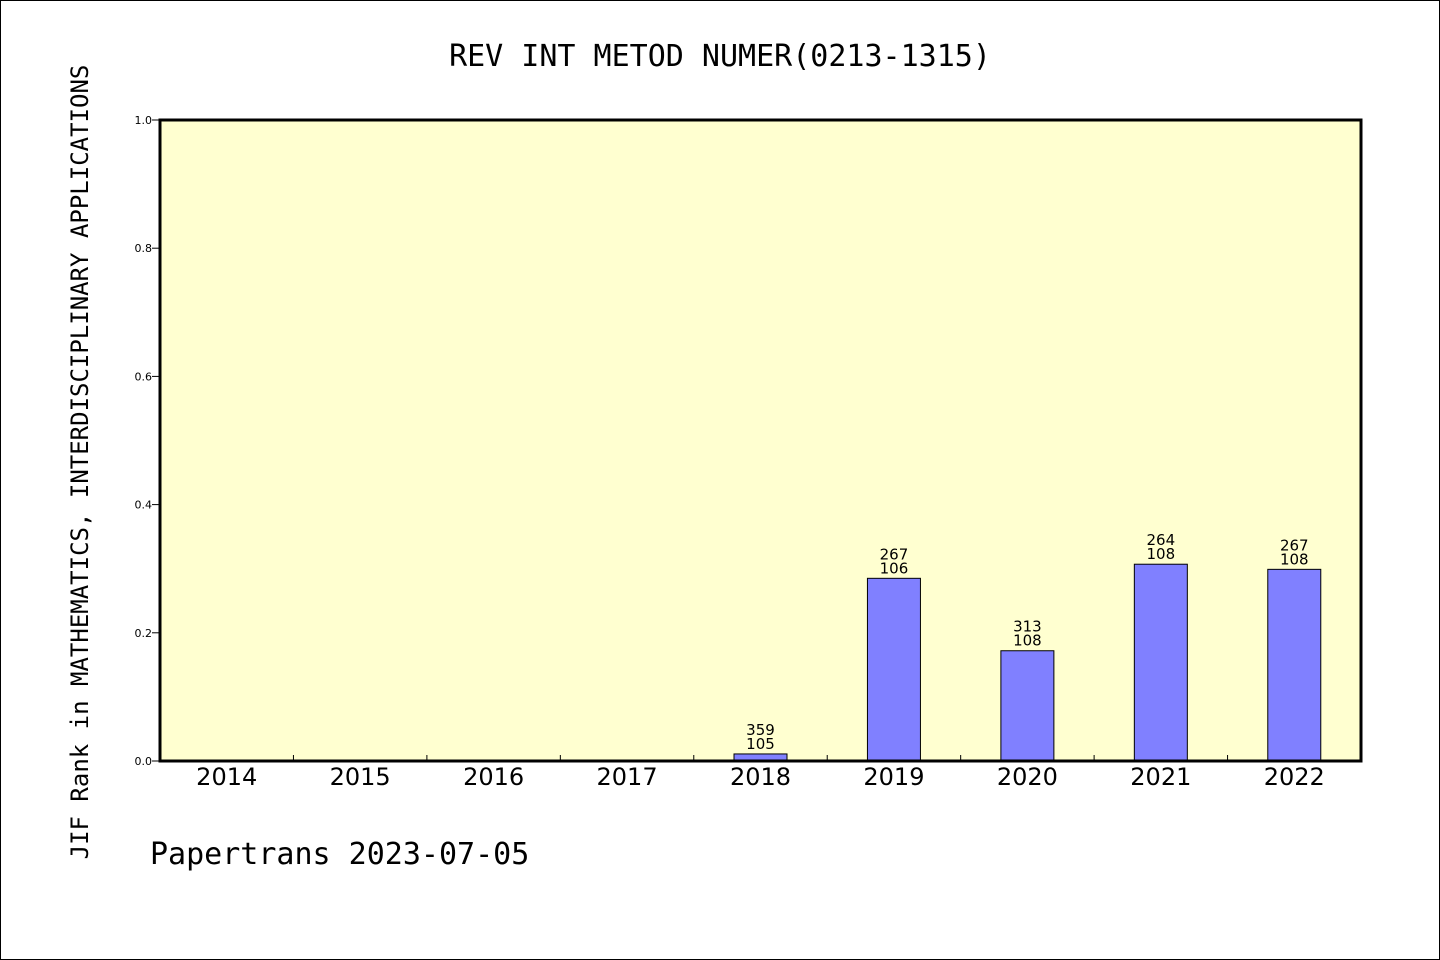  I want to click on bar-2020, so click(1027, 706).